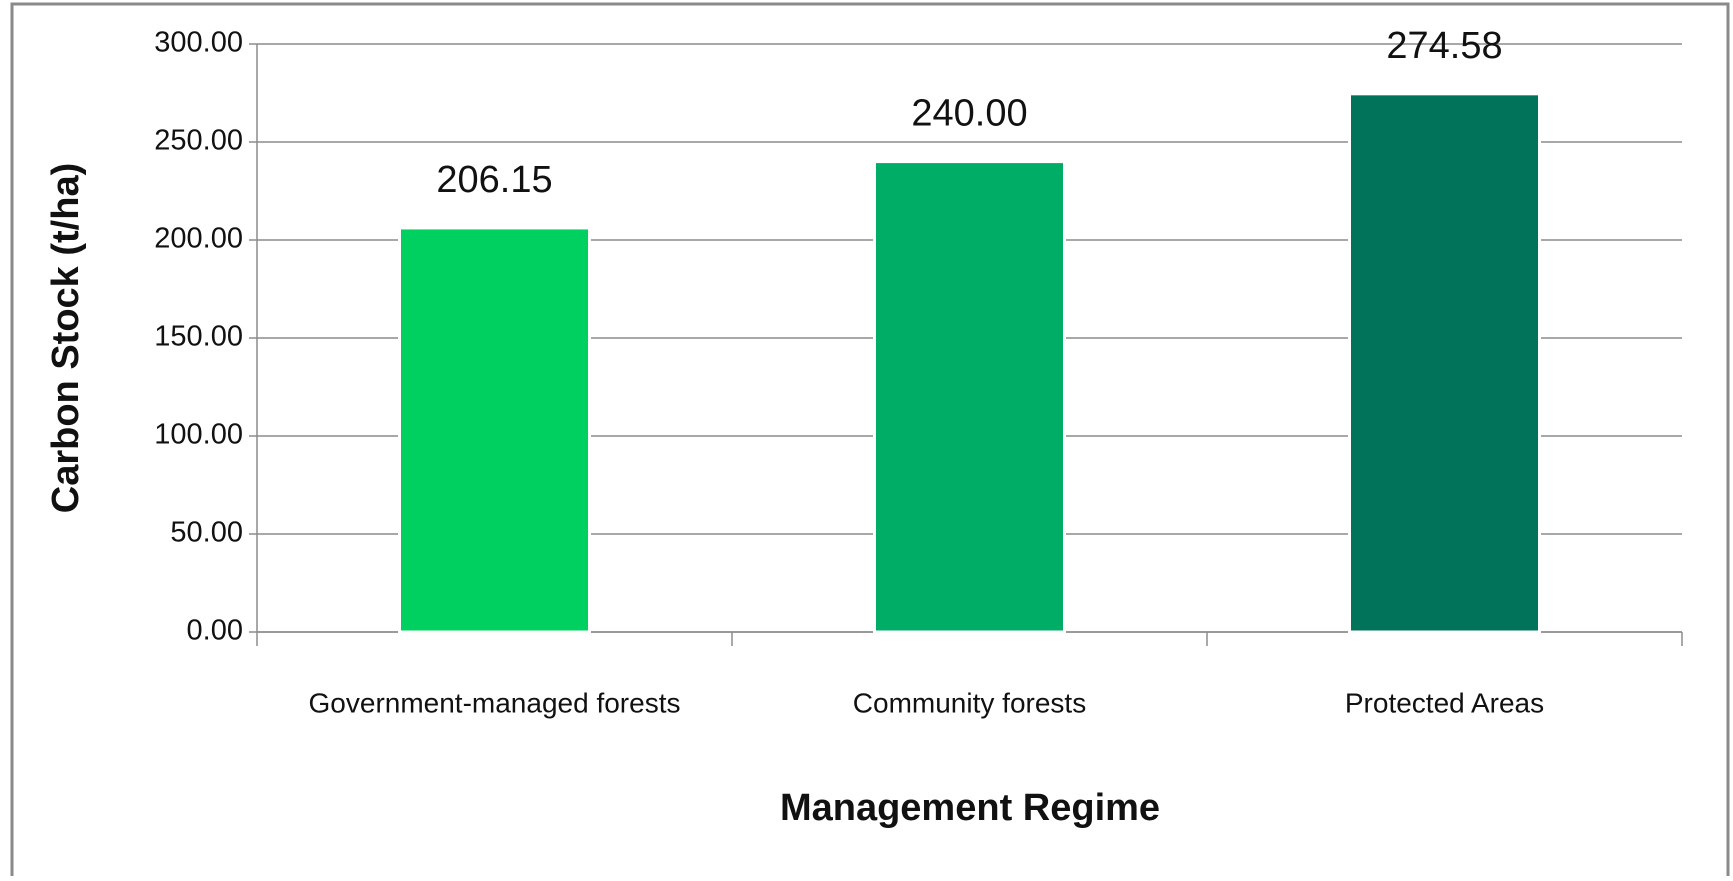 This screenshot has width=1733, height=881. What do you see at coordinates (1444, 46) in the screenshot?
I see `data-label: 274.58` at bounding box center [1444, 46].